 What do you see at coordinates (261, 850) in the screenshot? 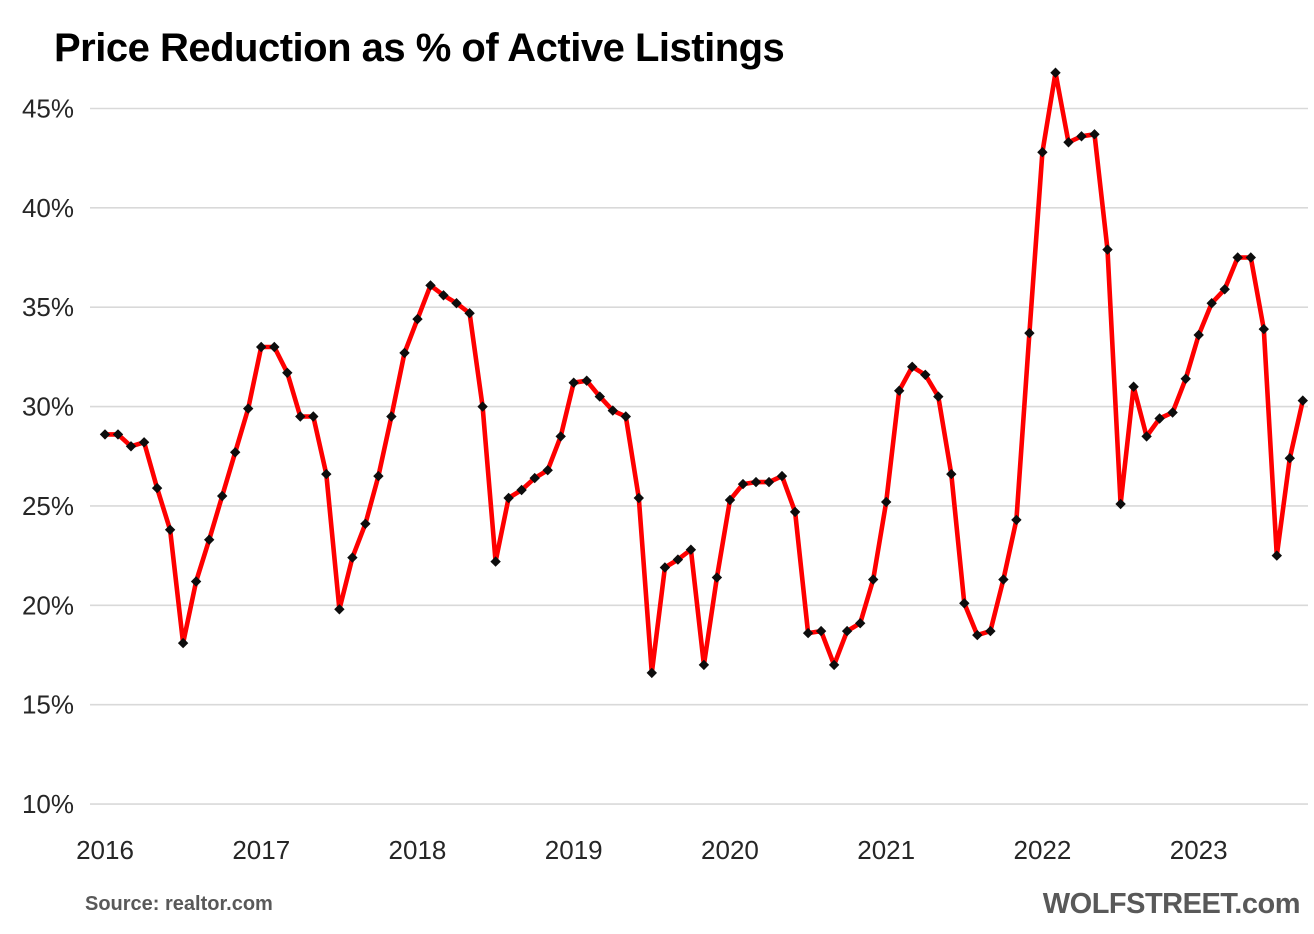
I see `x-tick-label: 2017` at bounding box center [261, 850].